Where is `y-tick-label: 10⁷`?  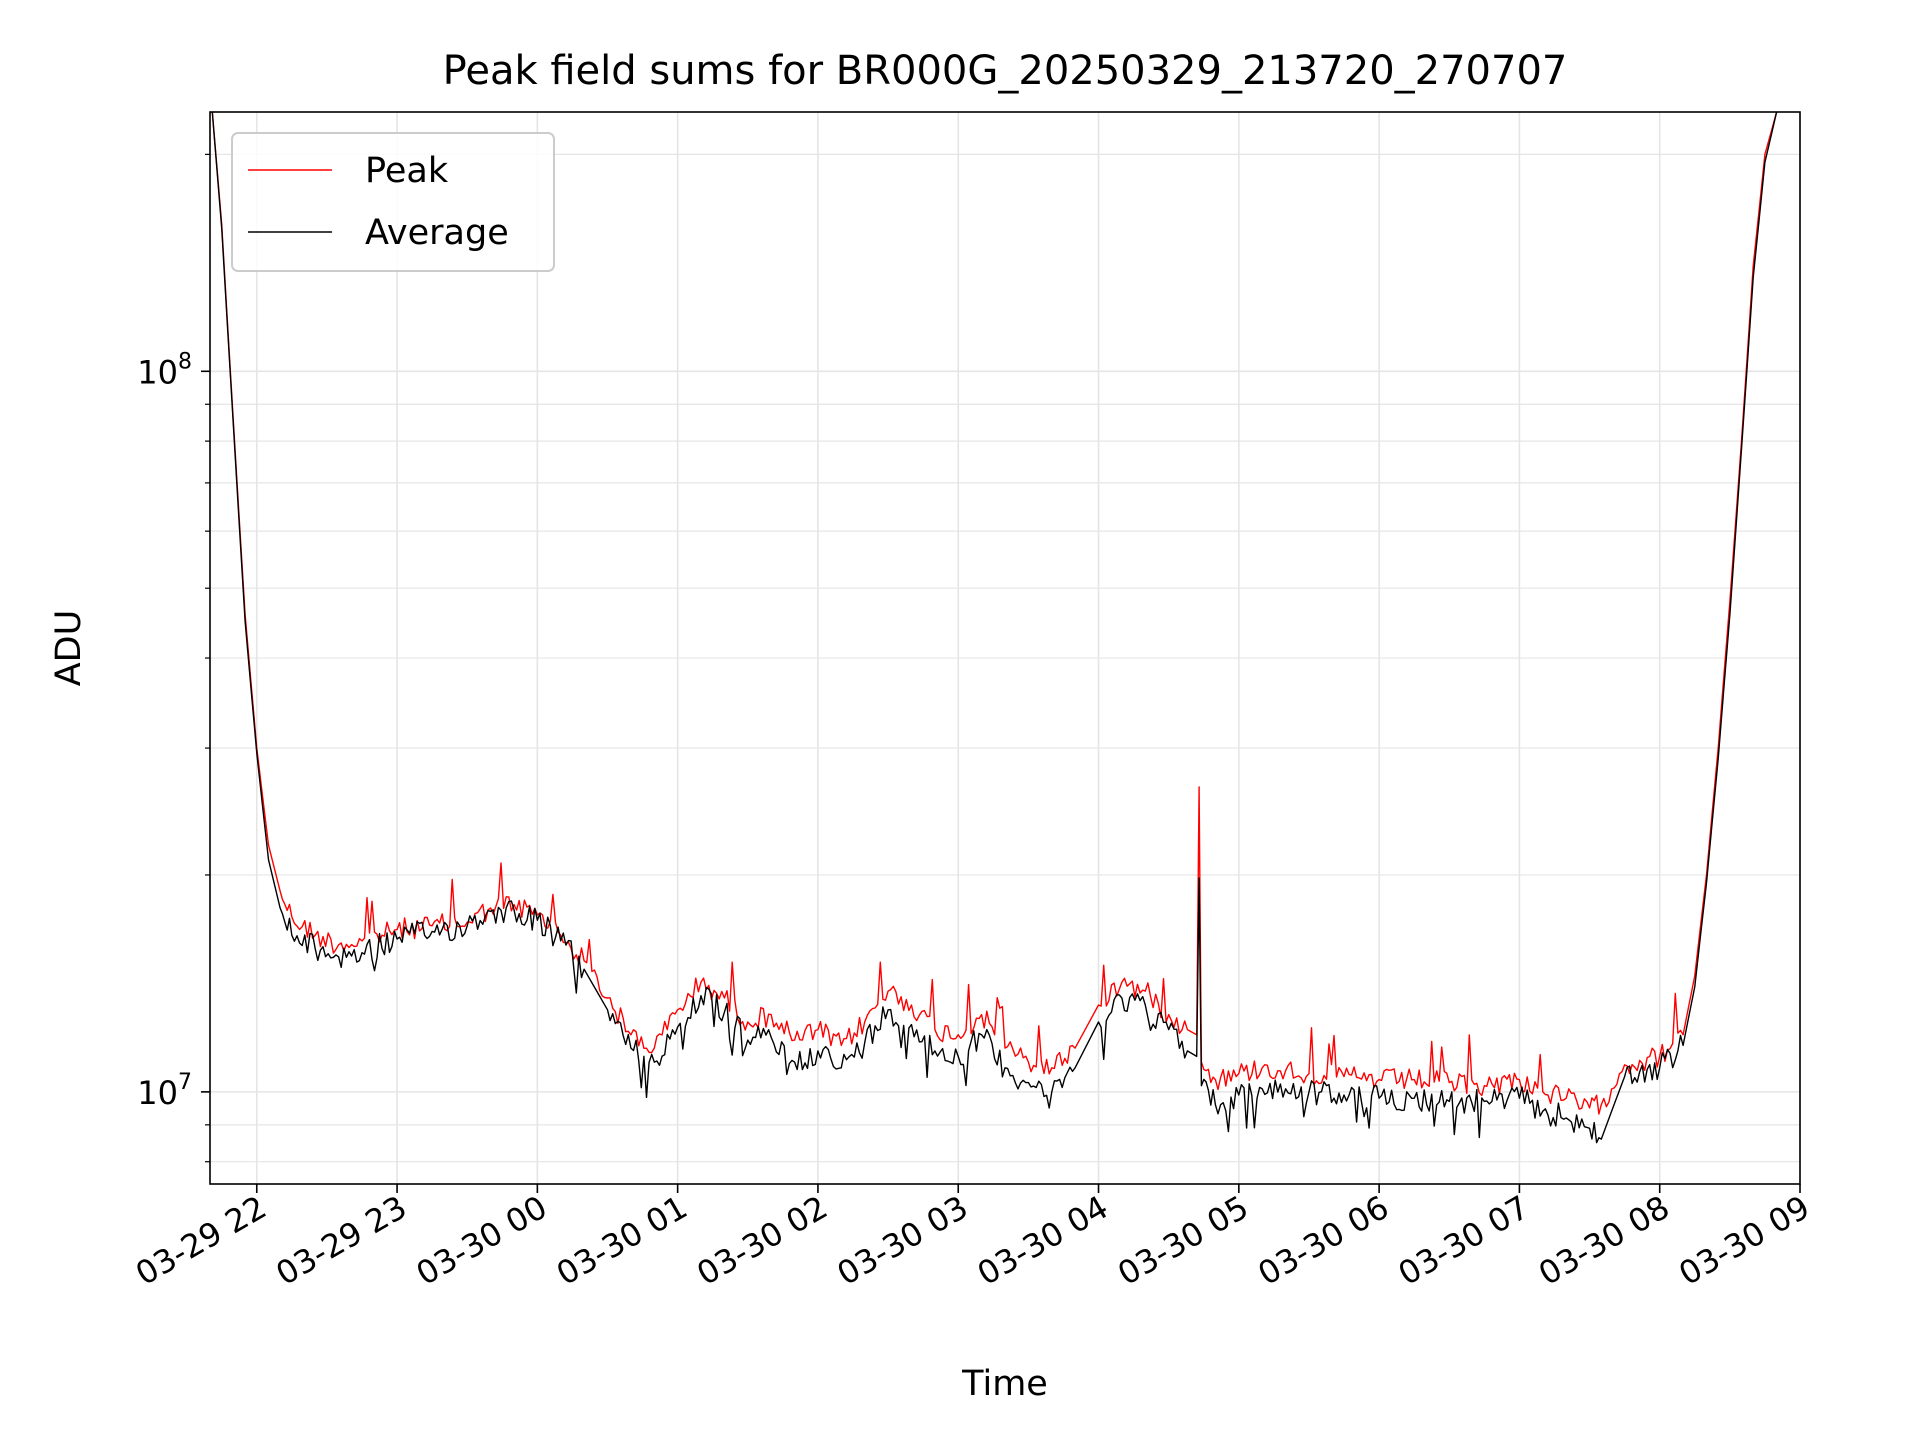 y-tick-label: 10⁷ is located at coordinates (164, 1091).